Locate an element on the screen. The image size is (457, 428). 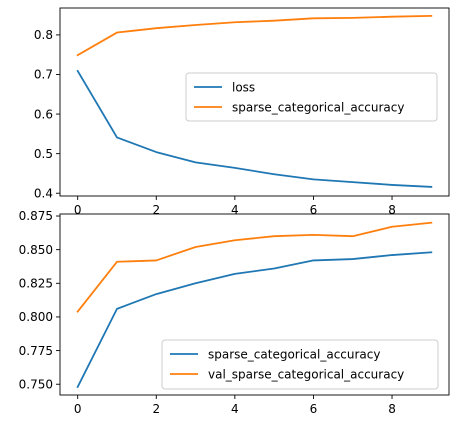
y-tick-label: 0.6 is located at coordinates (43, 114).